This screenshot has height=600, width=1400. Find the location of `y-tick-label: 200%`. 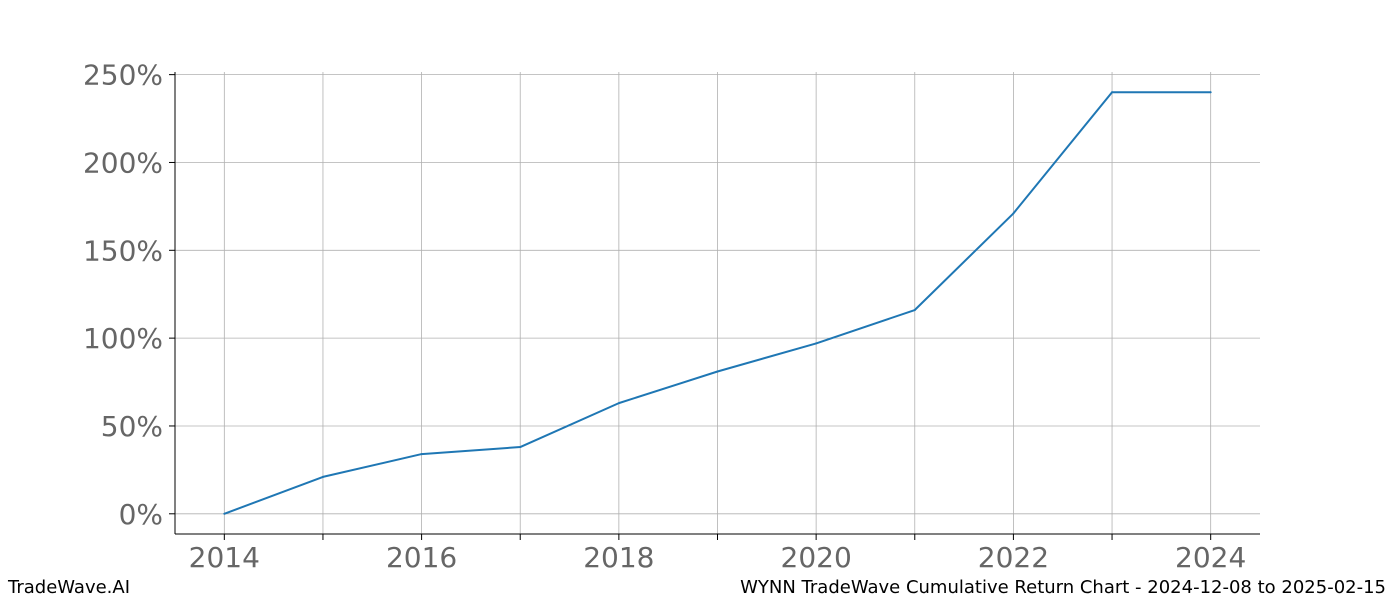

y-tick-label: 200% is located at coordinates (123, 162).